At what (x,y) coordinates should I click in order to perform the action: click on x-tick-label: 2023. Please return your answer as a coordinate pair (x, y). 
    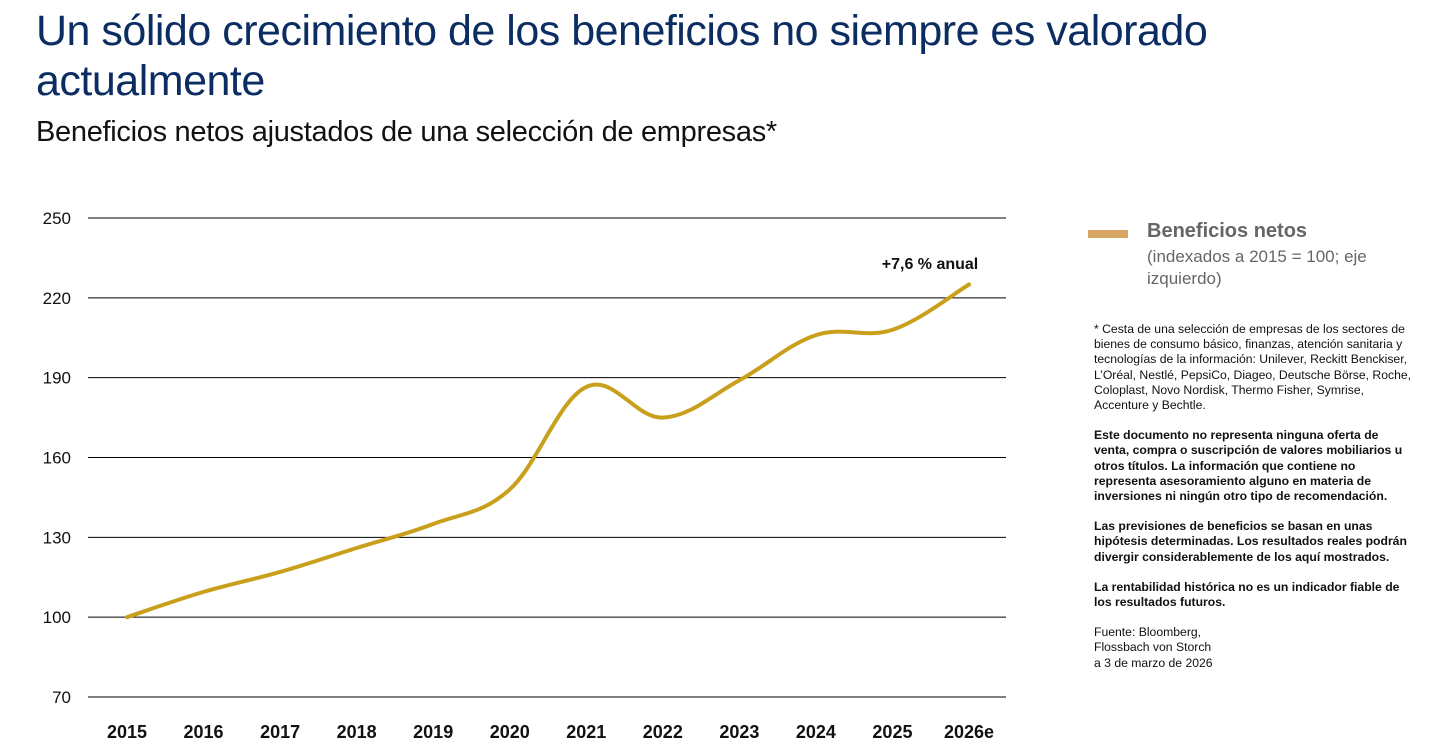
    Looking at the image, I should click on (739, 732).